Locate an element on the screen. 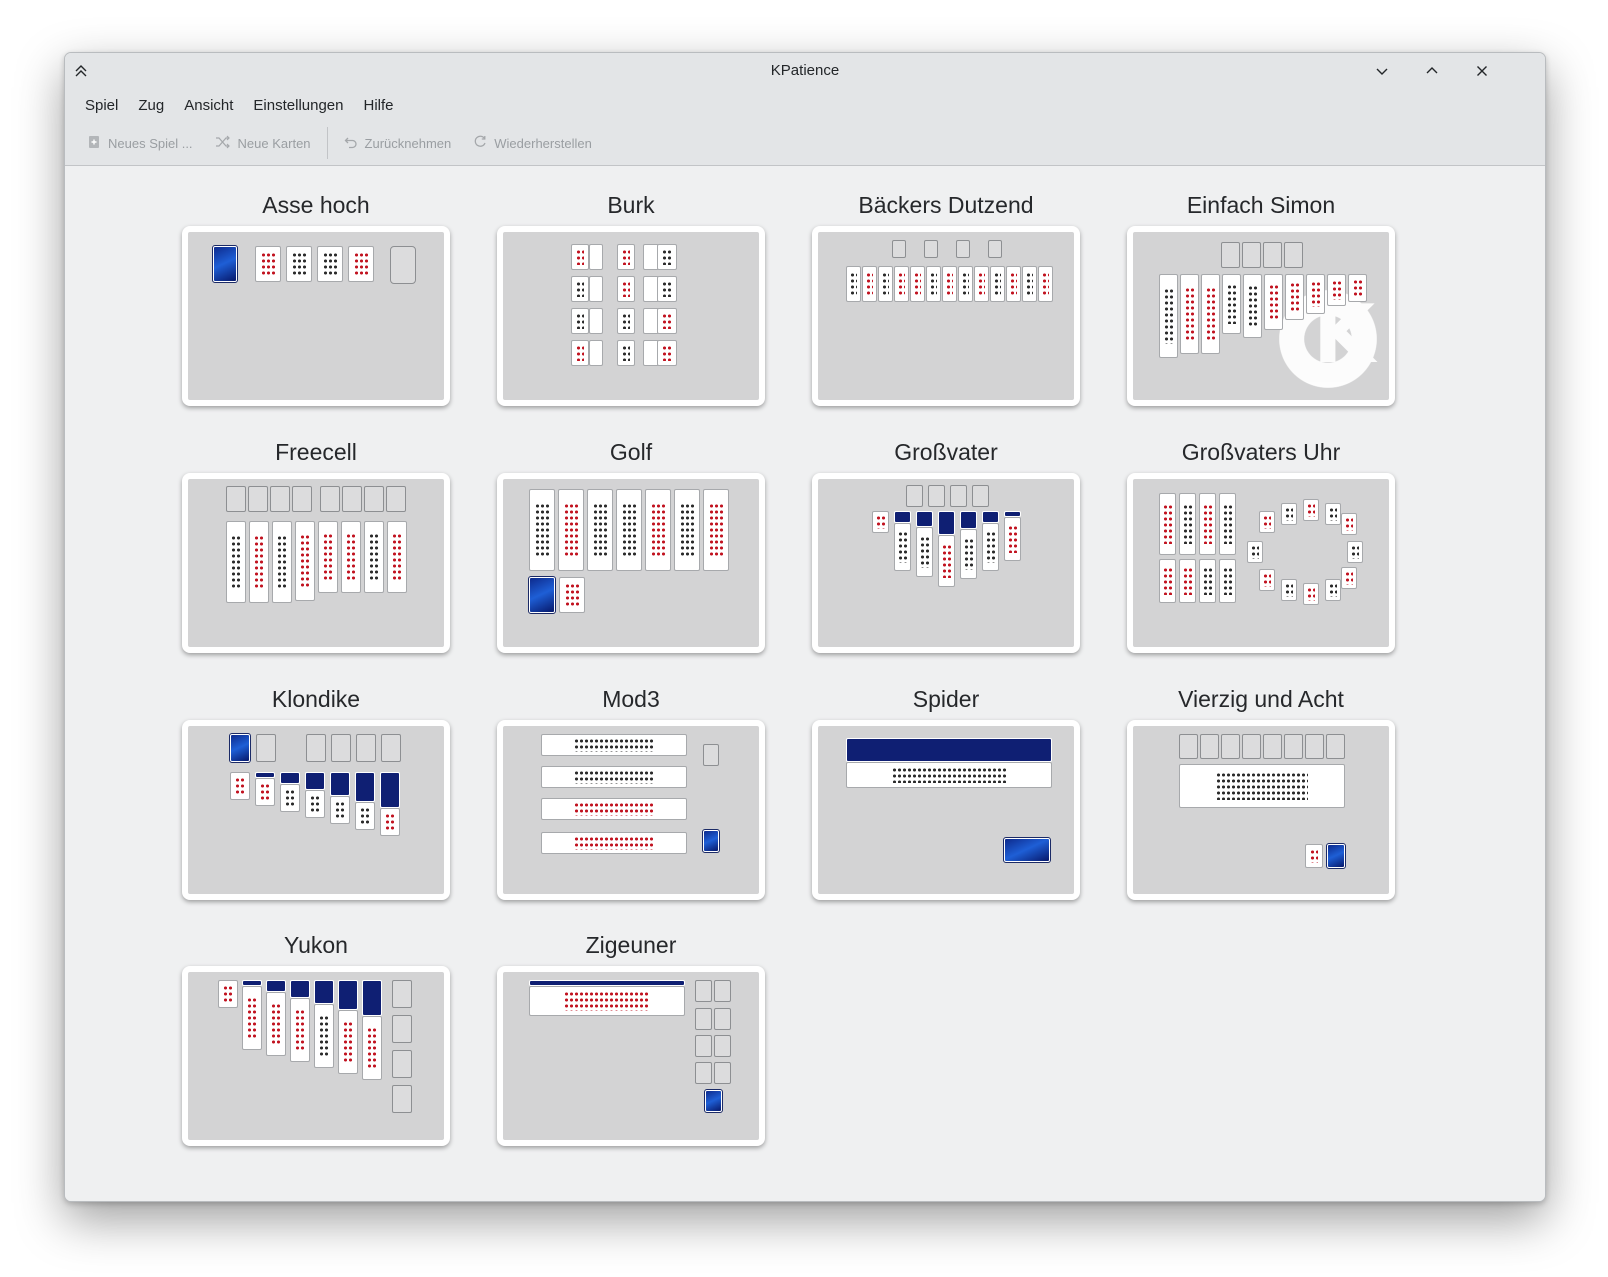  free-cell-slot is located at coordinates (280, 499).